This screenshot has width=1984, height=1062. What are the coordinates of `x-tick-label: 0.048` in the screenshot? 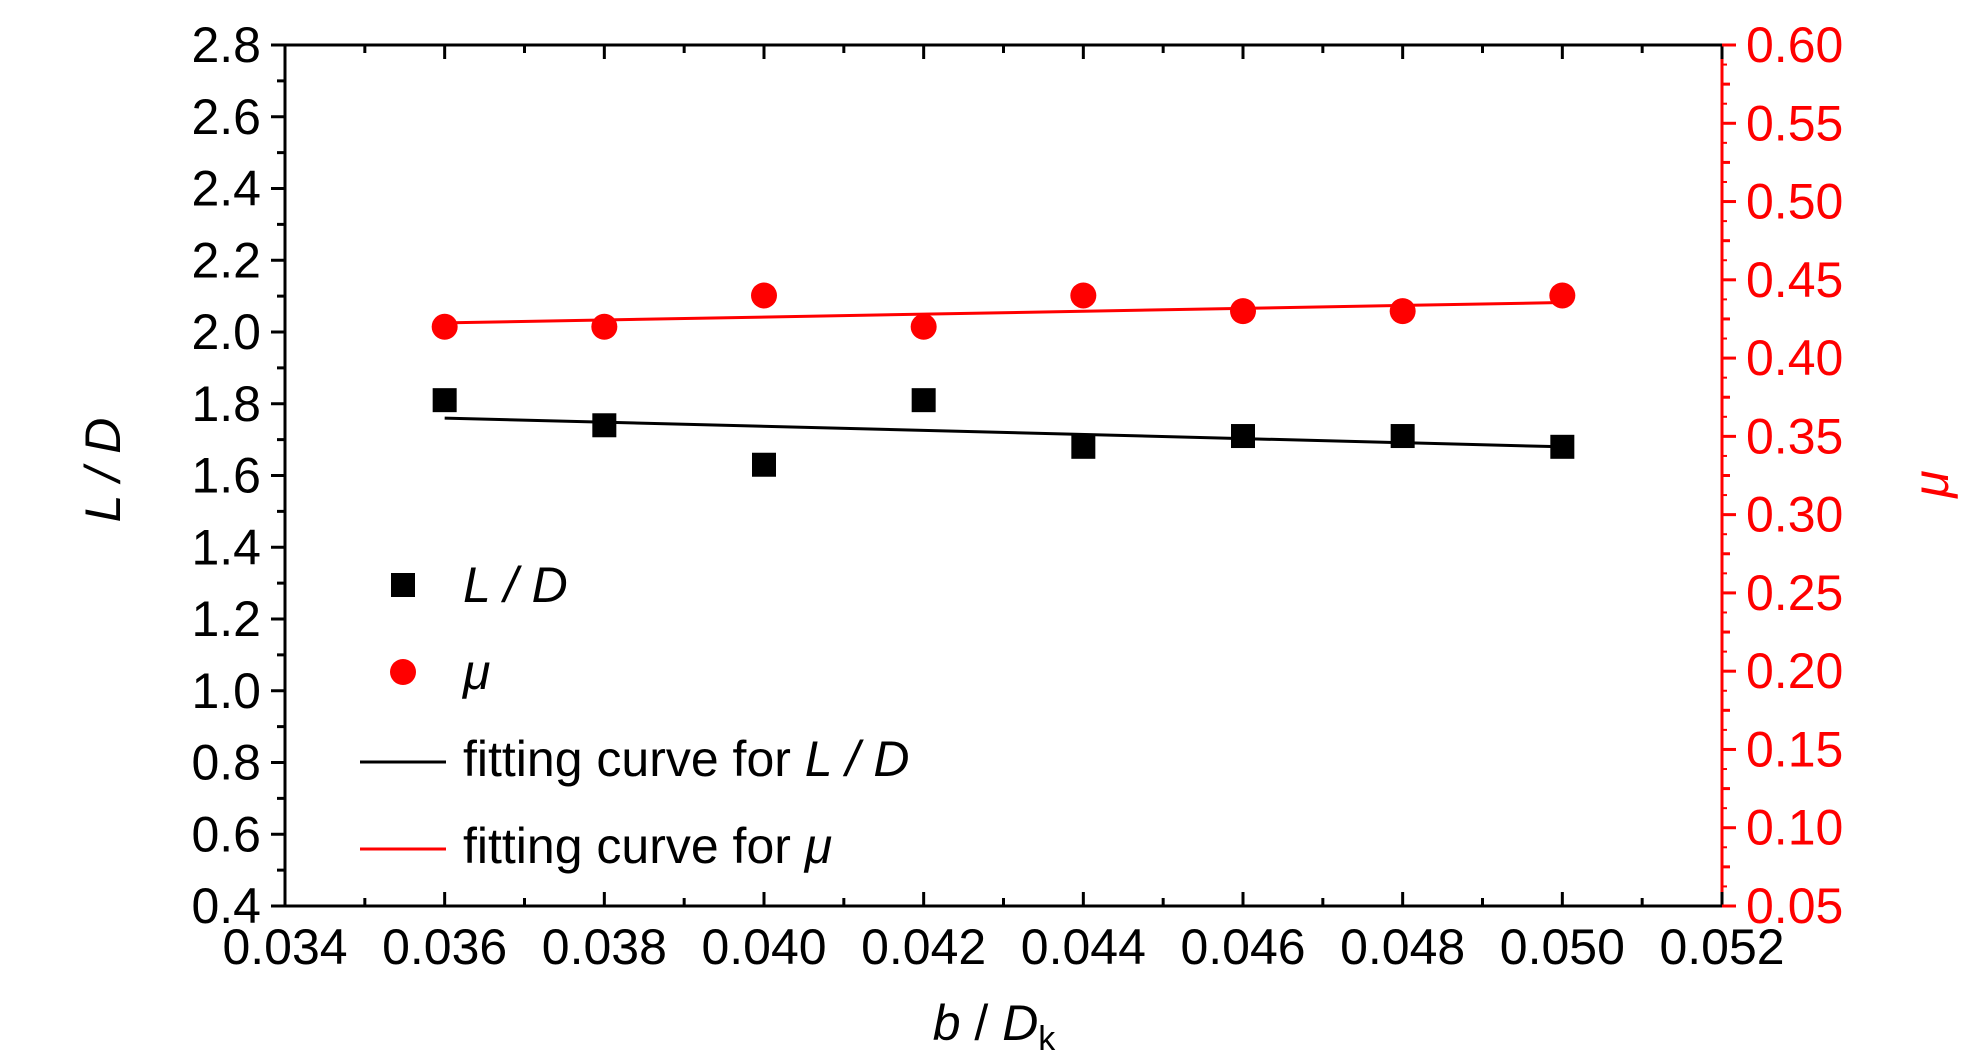 It's located at (1402, 947).